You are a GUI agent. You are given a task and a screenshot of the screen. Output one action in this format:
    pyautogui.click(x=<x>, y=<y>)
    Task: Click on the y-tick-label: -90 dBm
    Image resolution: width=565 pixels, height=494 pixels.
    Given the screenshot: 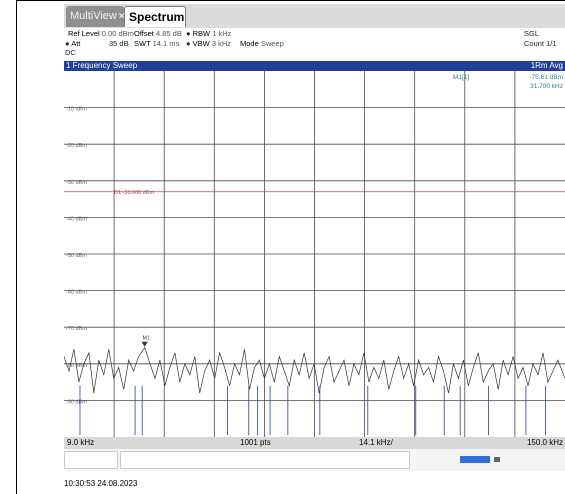 What is the action you would take?
    pyautogui.click(x=76, y=402)
    